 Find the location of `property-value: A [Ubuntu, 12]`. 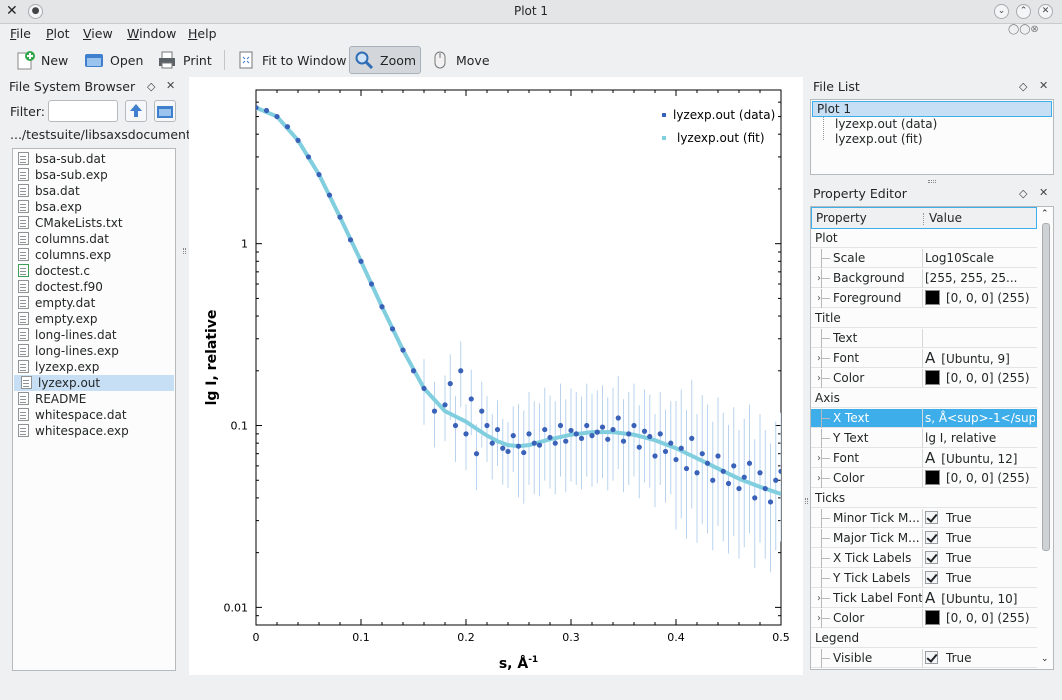

property-value: A [Ubuntu, 12] is located at coordinates (980, 459).